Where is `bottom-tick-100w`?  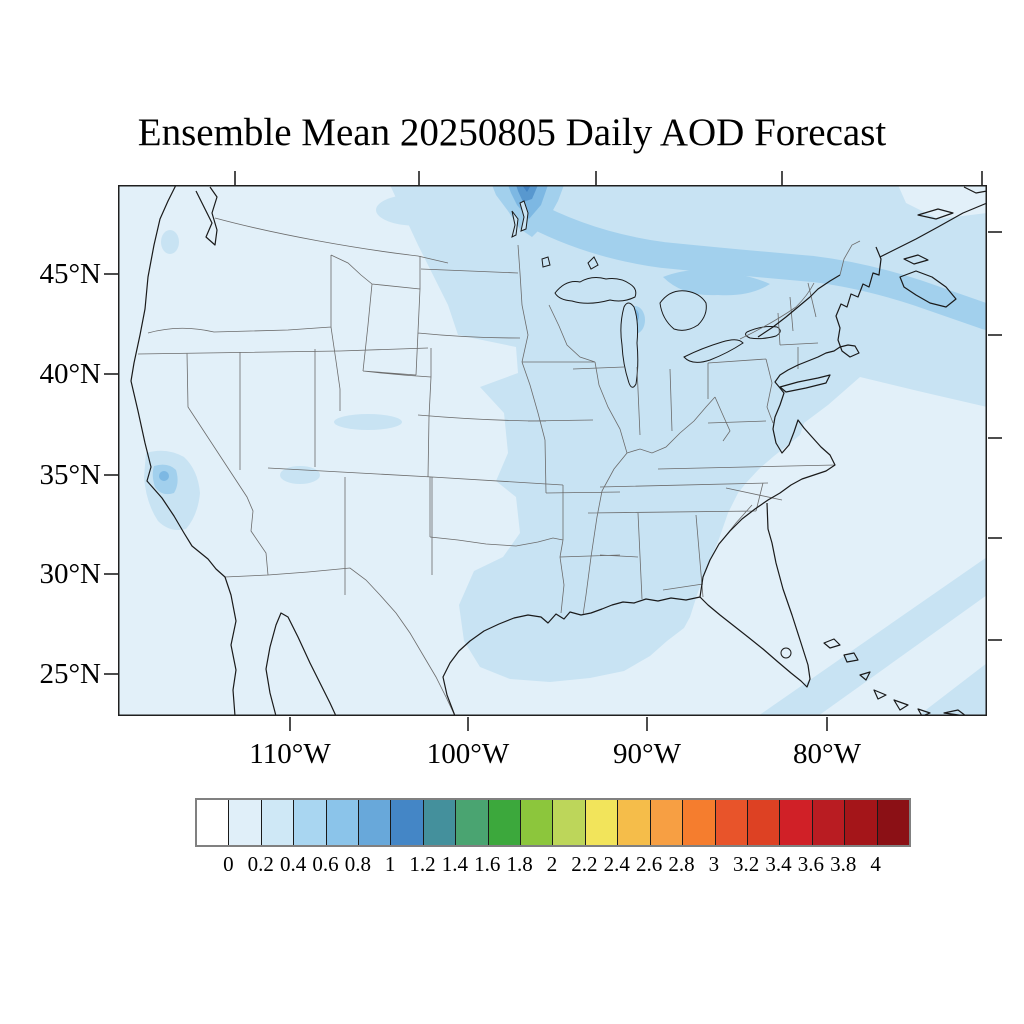
bottom-tick-100w is located at coordinates (468, 724).